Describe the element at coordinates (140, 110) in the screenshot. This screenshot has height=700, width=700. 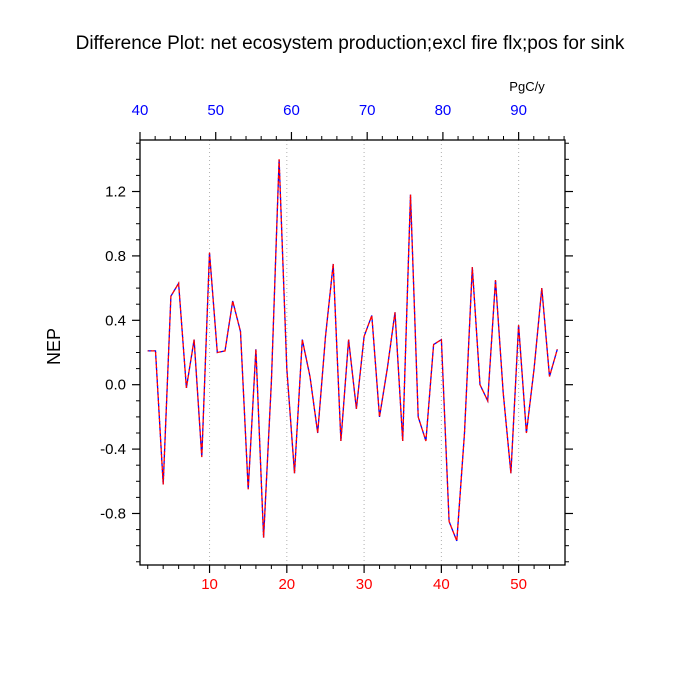
I see `top-axis-tick-label: 40` at that location.